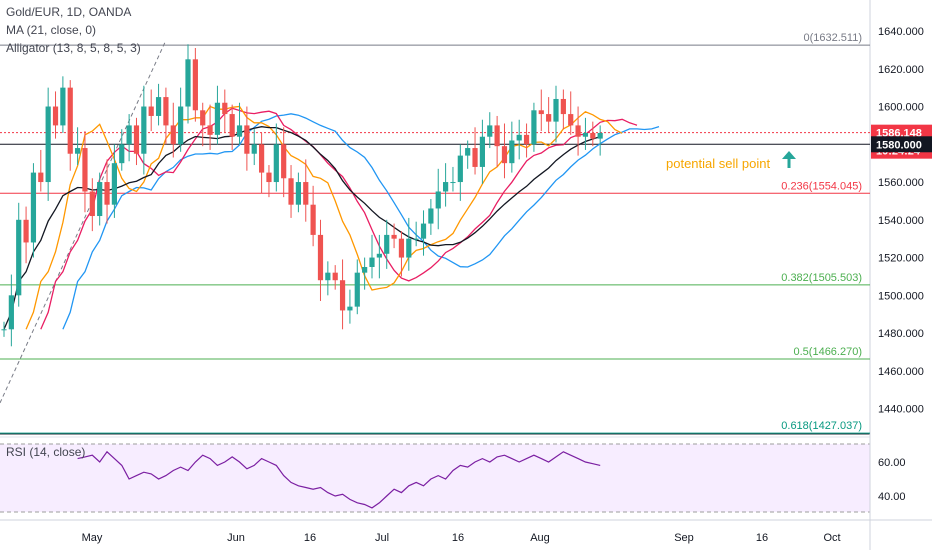  Describe the element at coordinates (892, 463) in the screenshot. I see `rsi-tick-label: 60.00` at that location.